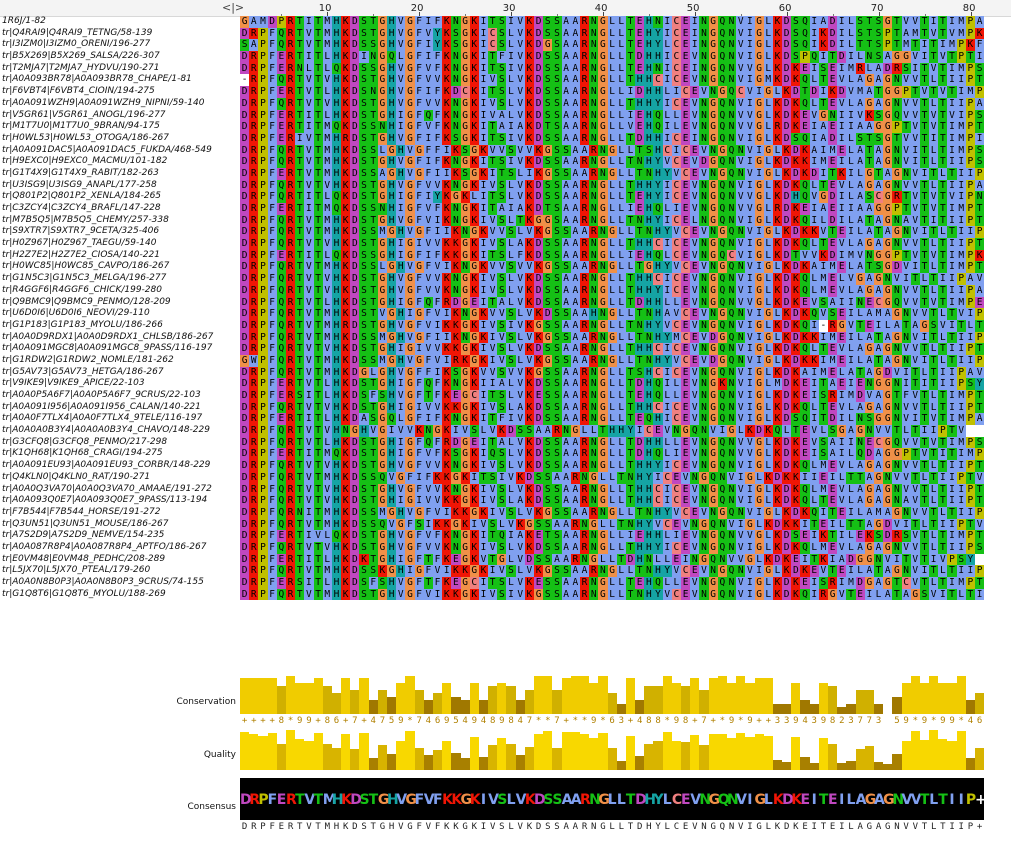  I want to click on sequence-name: tr|A0A093Q0E7|A0A093Q0E7_9PASS/113-194, so click(105, 500).